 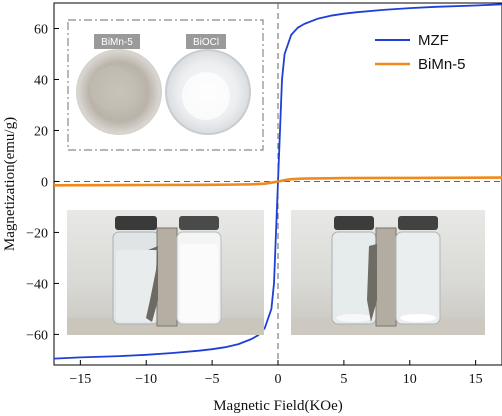 What do you see at coordinates (386, 277) in the screenshot?
I see `magnet-block-after` at bounding box center [386, 277].